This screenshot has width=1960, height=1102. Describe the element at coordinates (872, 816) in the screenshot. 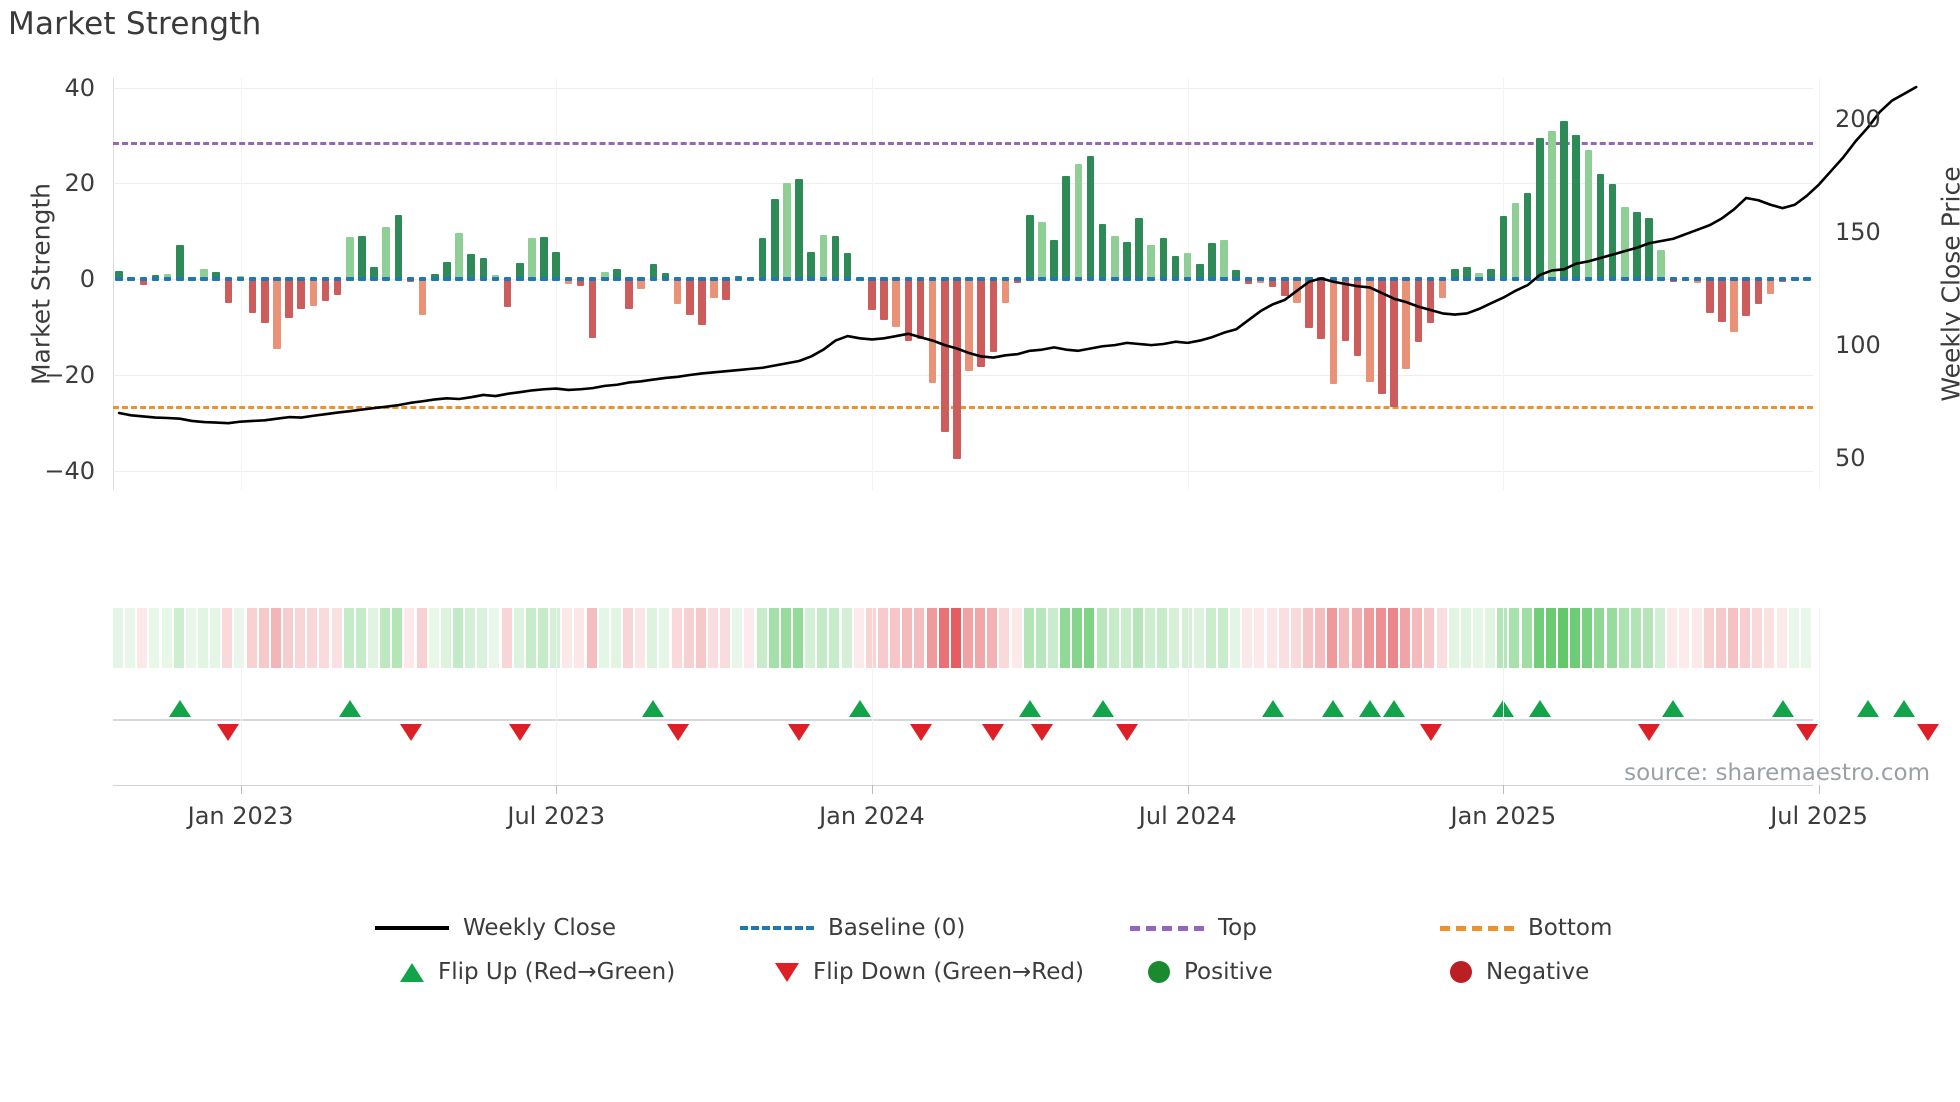

I see `x-axis-tick-label: Jan 2024` at that location.